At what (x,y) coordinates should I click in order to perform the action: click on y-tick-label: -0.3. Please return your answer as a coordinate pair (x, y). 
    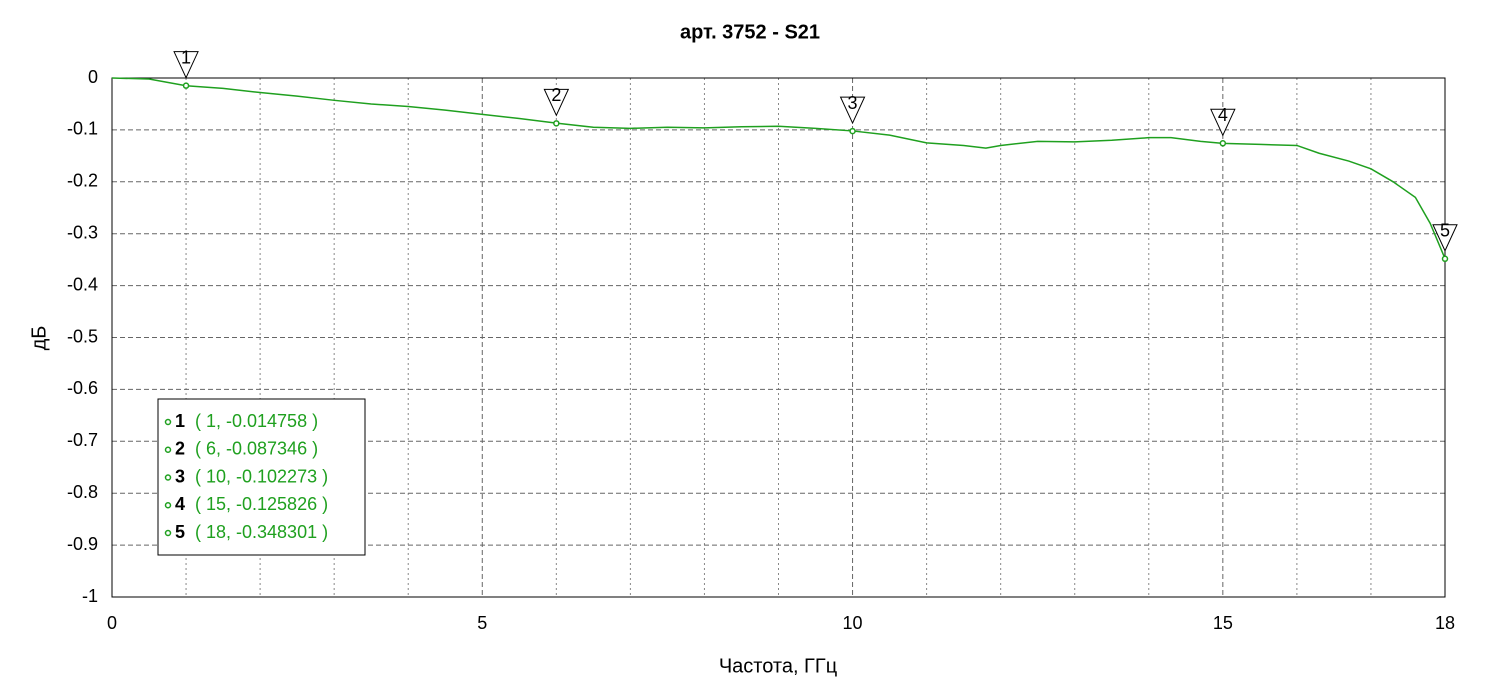
    Looking at the image, I should click on (82, 232).